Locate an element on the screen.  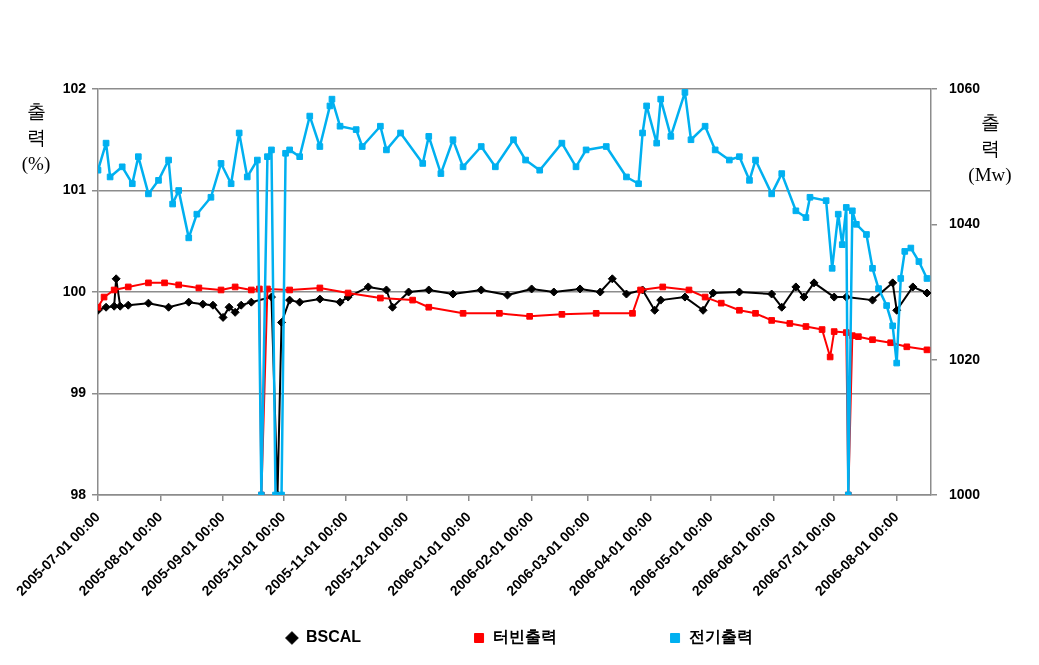
y2-tick-label: 1000 is located at coordinates (965, 493).